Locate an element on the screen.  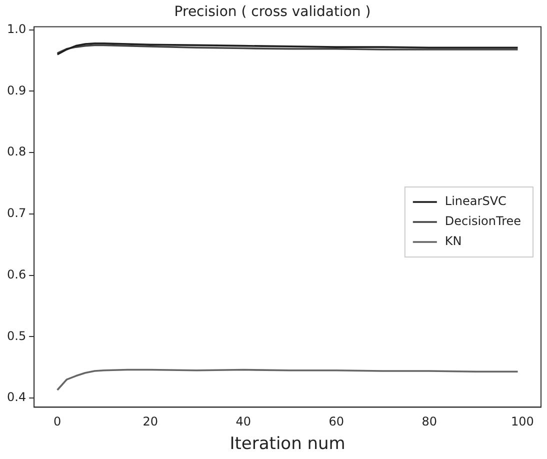
x-tick-label: 100 is located at coordinates (522, 421).